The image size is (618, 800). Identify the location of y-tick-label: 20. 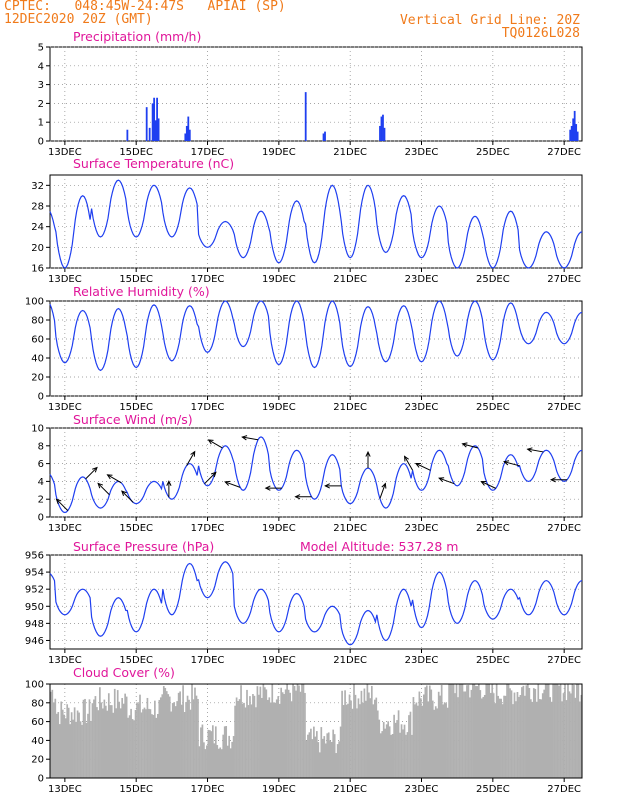
(37, 248).